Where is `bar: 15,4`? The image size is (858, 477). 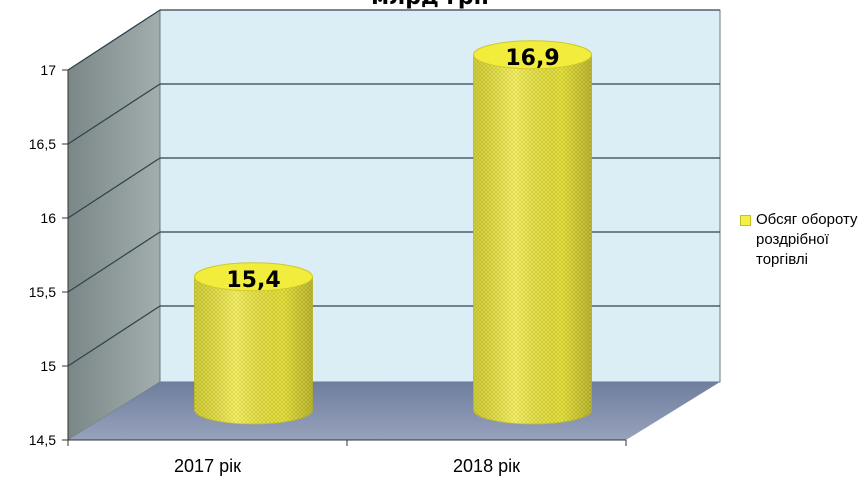 bar: 15,4 is located at coordinates (253, 343).